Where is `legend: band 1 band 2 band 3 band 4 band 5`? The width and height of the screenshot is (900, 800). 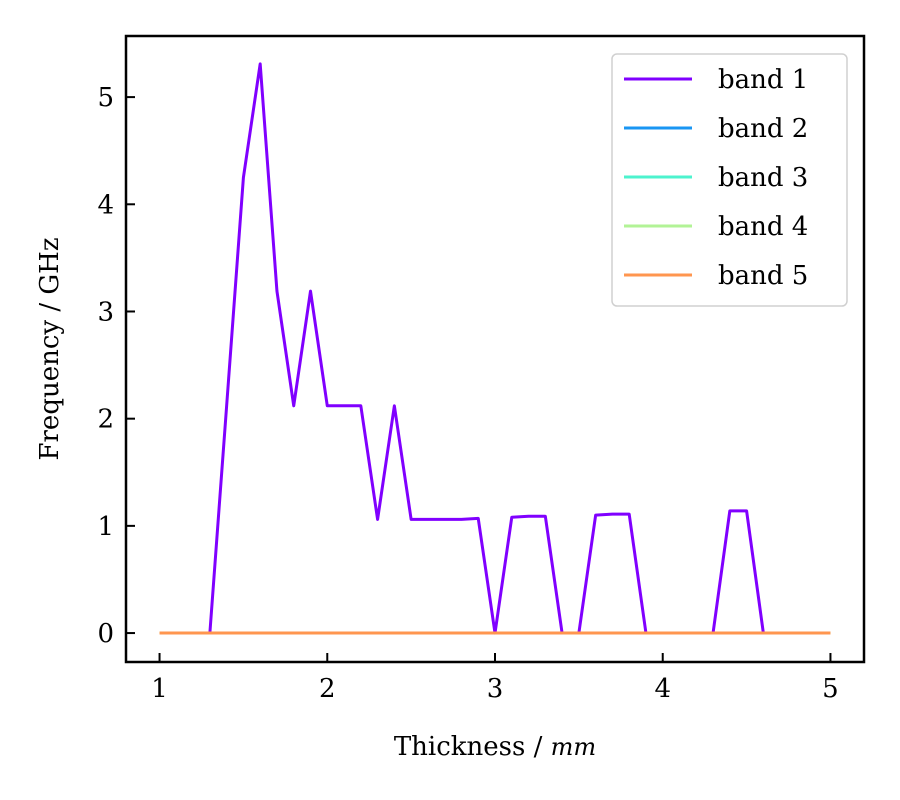 legend: band 1 band 2 band 3 band 4 band 5 is located at coordinates (729, 180).